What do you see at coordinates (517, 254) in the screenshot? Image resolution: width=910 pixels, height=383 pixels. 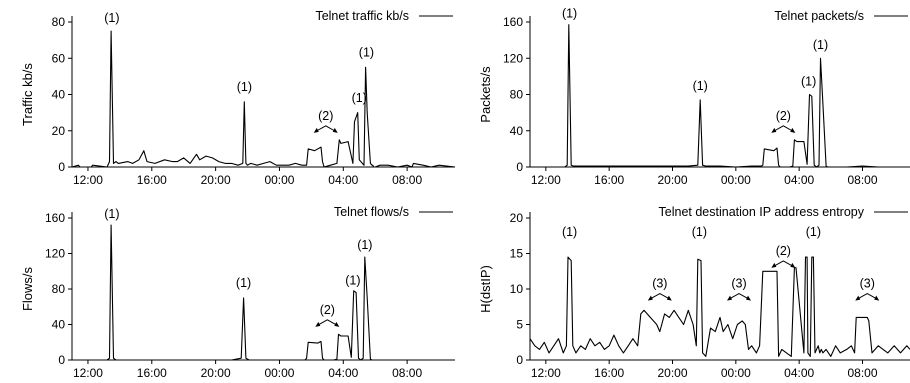 I see `y-tick-label: 15` at bounding box center [517, 254].